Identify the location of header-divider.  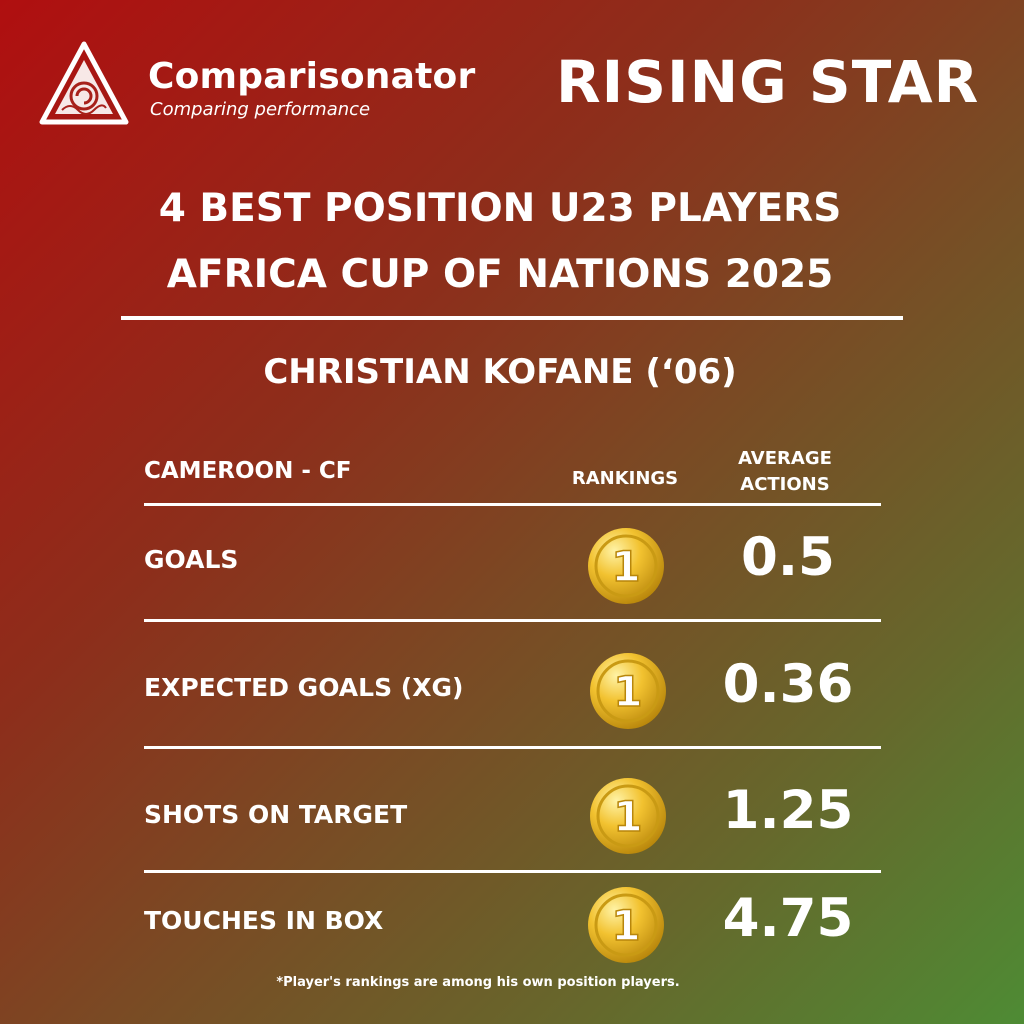
(512, 504).